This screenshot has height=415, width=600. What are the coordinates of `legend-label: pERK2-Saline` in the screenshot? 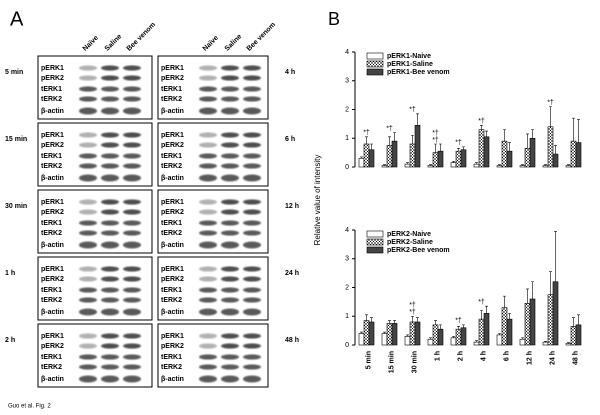 It's located at (410, 242).